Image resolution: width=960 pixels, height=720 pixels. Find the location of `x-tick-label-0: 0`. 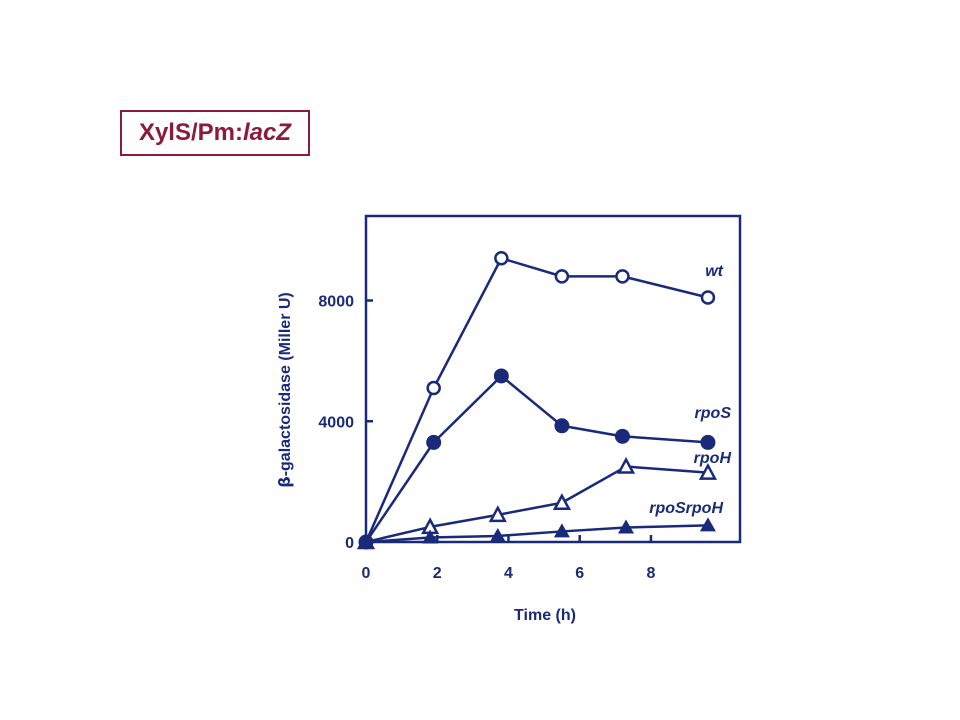

x-tick-label-0: 0 is located at coordinates (366, 573).